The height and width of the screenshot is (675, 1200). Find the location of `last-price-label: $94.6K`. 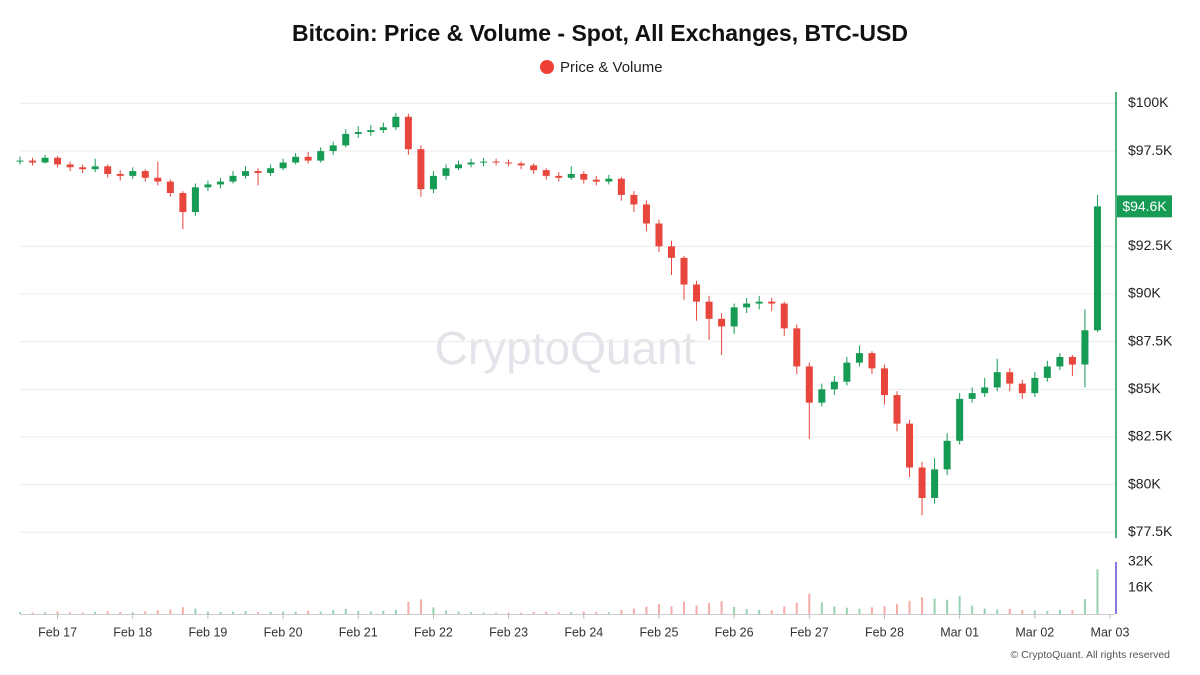

last-price-label: $94.6K is located at coordinates (1144, 206).